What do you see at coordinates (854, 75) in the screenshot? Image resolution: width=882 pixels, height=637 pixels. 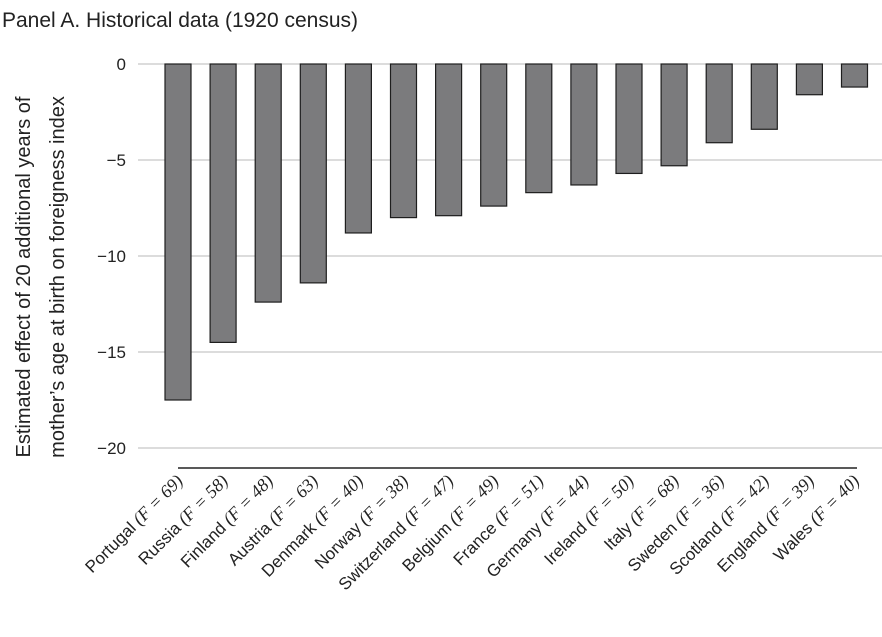 I see `bar-wales` at bounding box center [854, 75].